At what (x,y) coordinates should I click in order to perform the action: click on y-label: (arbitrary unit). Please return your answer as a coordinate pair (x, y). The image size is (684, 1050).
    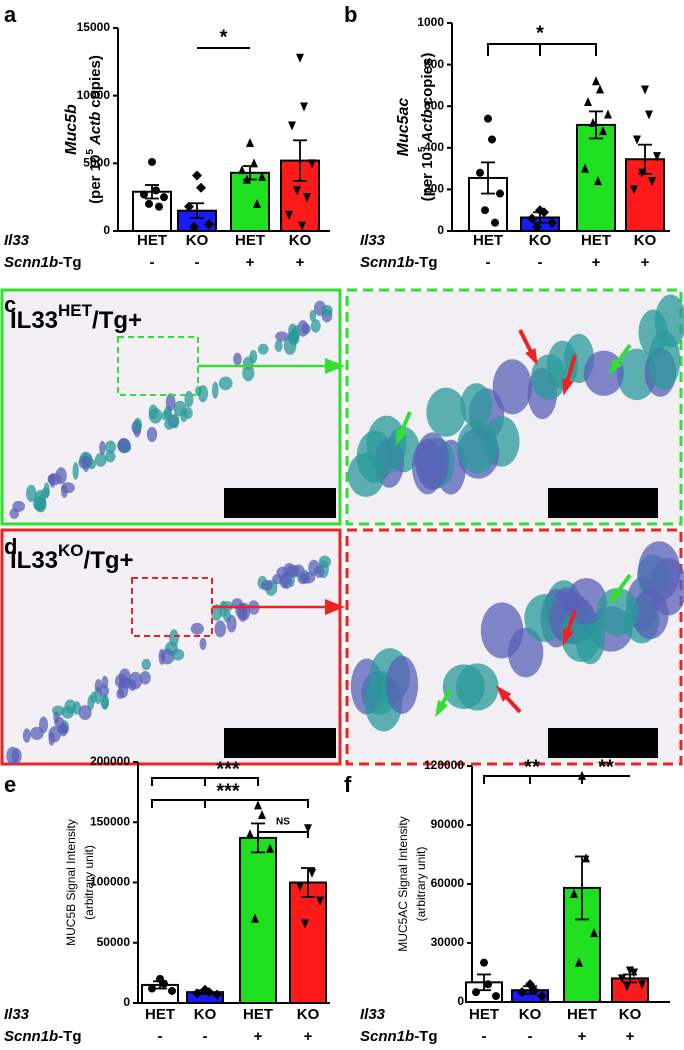
    Looking at the image, I should click on (89, 882).